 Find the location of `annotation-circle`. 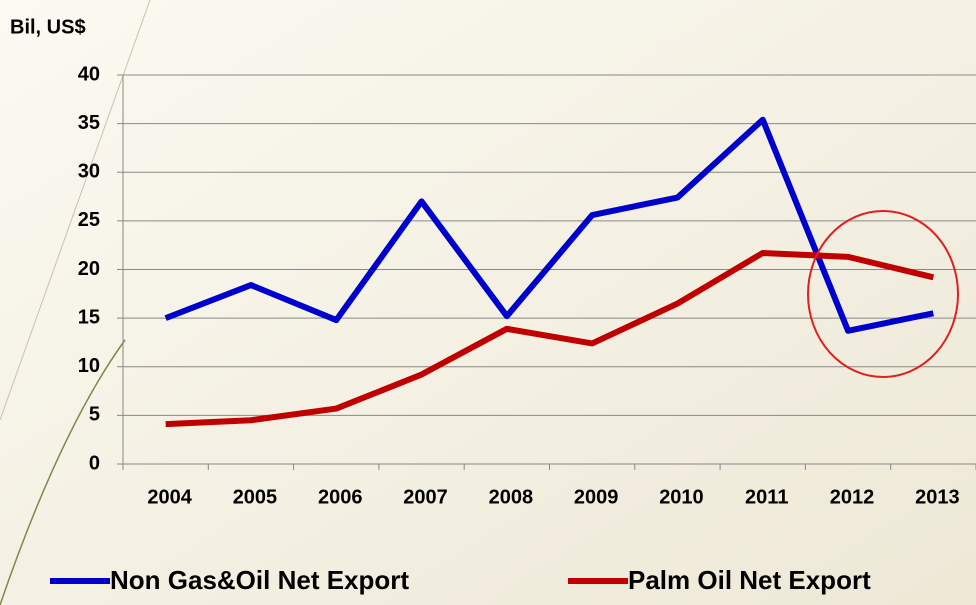

annotation-circle is located at coordinates (883, 294).